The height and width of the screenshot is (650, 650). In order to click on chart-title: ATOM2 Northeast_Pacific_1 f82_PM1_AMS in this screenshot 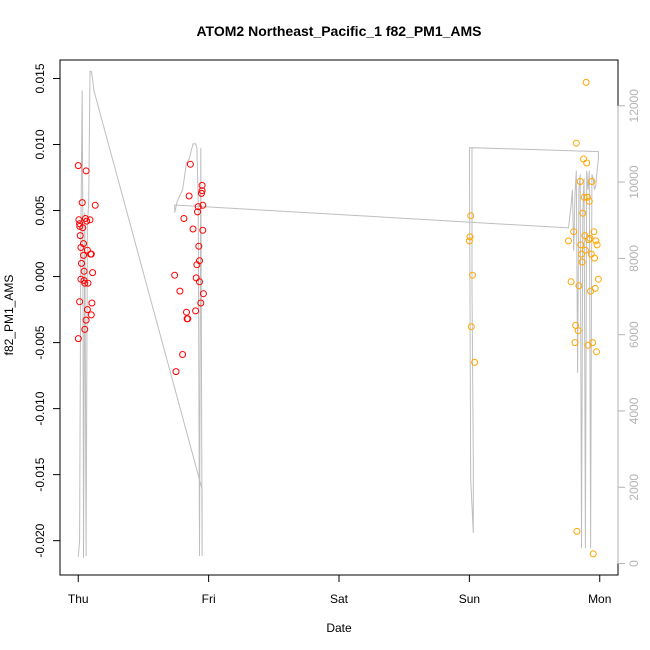, I will do `click(338, 31)`.